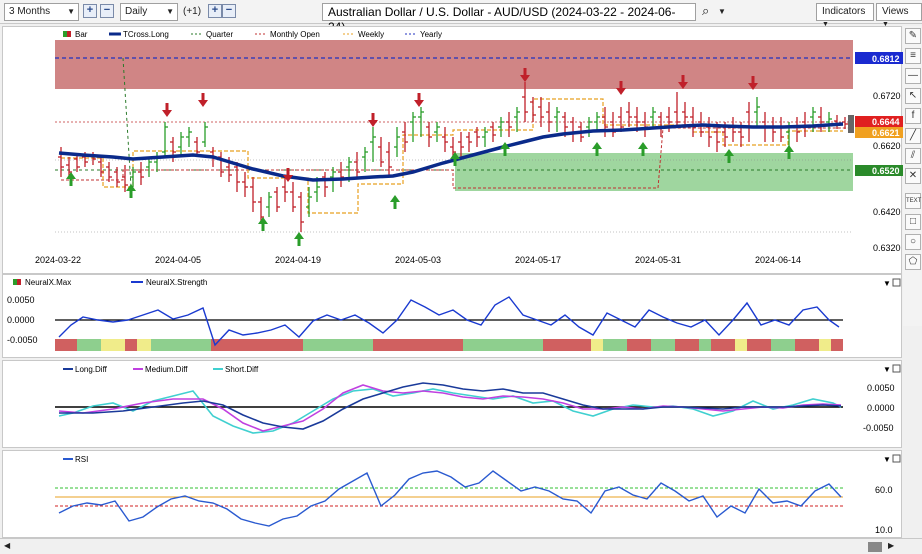 The width and height of the screenshot is (922, 554). What do you see at coordinates (913, 76) in the screenshot?
I see `horizontal-line-icon: —` at bounding box center [913, 76].